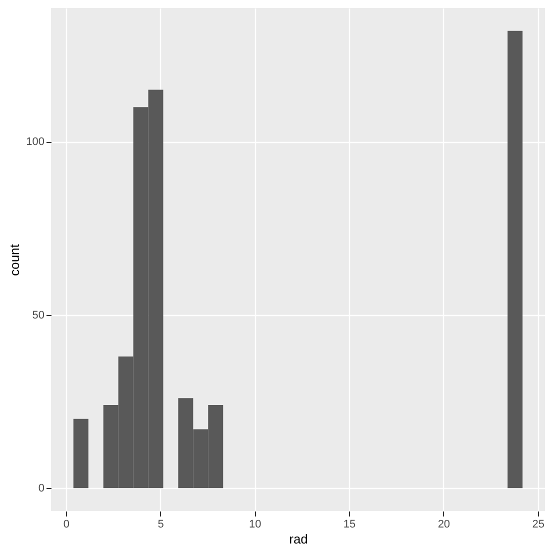 The width and height of the screenshot is (553, 552). What do you see at coordinates (255, 524) in the screenshot?
I see `x-tick-label: 10` at bounding box center [255, 524].